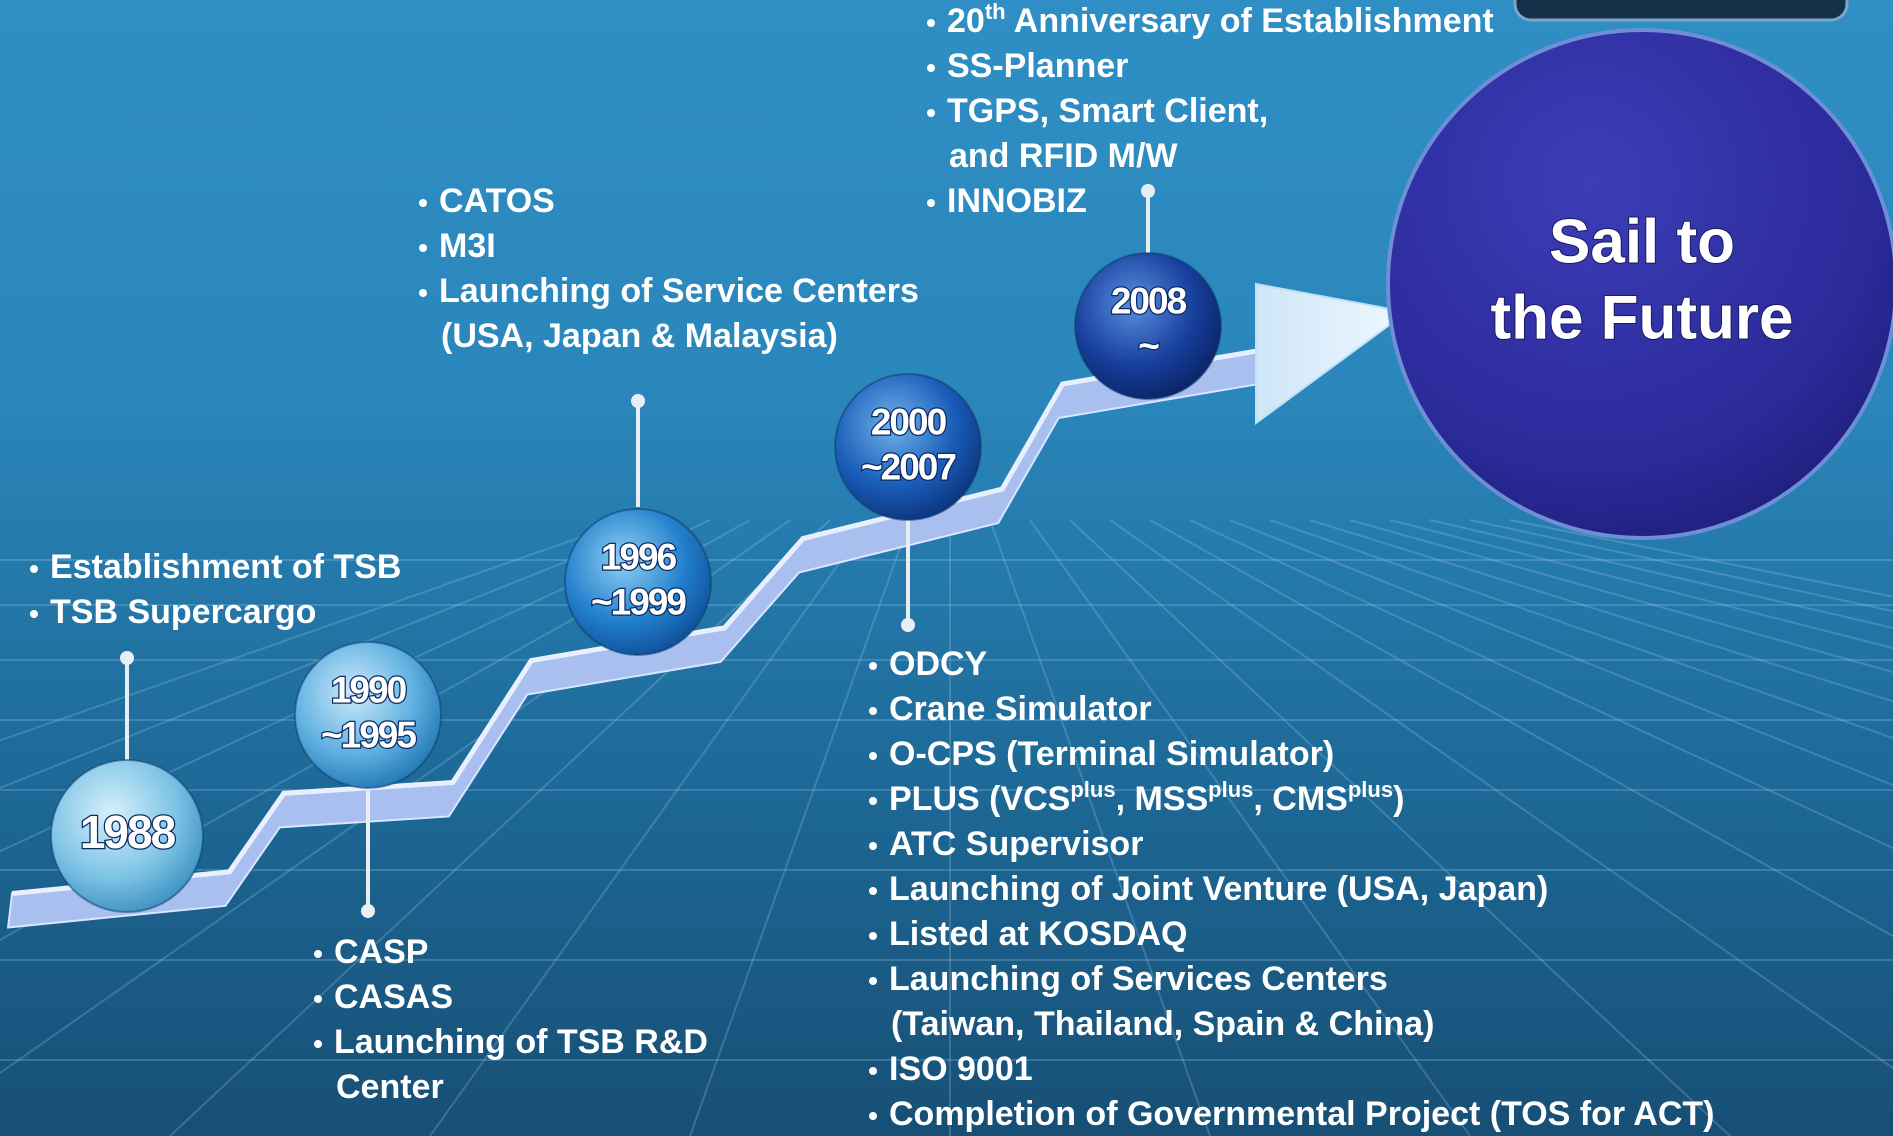 The width and height of the screenshot is (1893, 1136). What do you see at coordinates (1037, 66) in the screenshot?
I see `item-text: SS-Planner` at bounding box center [1037, 66].